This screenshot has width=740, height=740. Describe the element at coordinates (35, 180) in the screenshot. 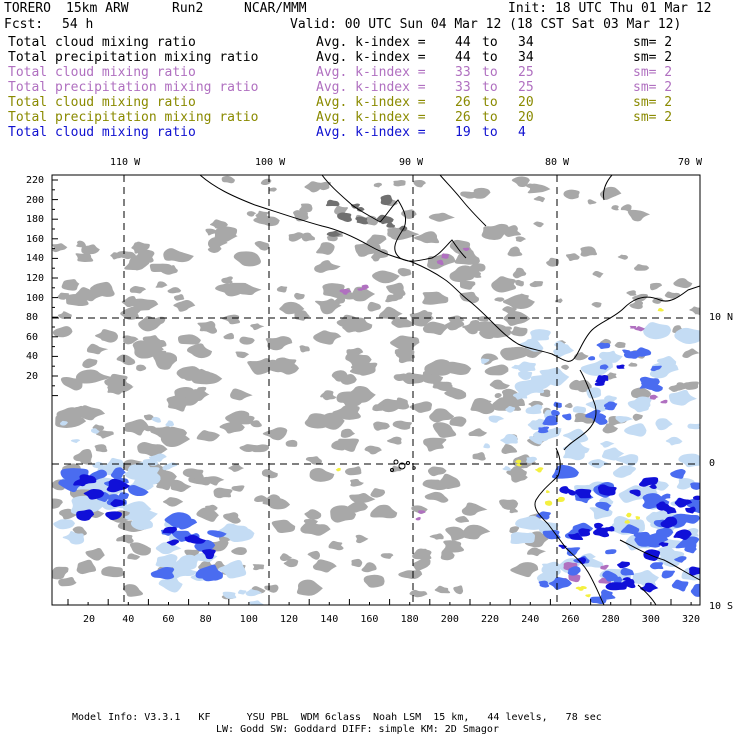

I see `y-tick-label: 220` at that location.